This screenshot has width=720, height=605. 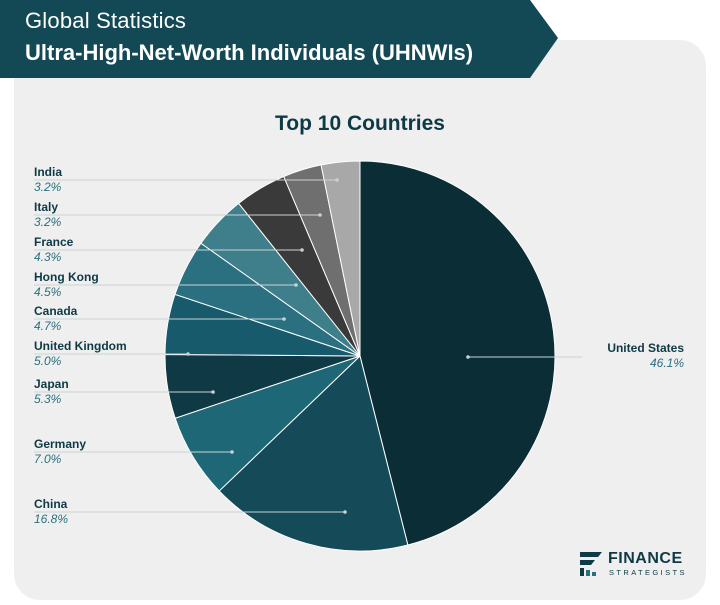 I want to click on pie-label-name: Hong Kong, so click(x=66, y=277).